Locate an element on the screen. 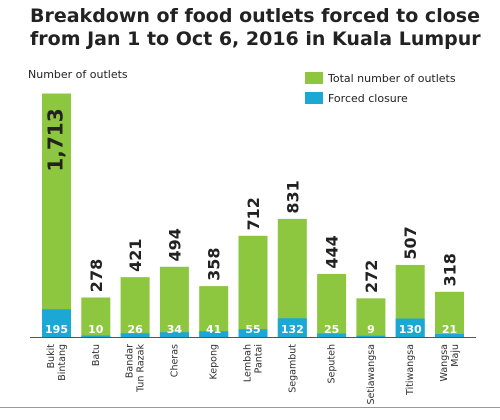 This screenshot has width=500, height=420. x-tick-label-line: Segambut is located at coordinates (292, 368).